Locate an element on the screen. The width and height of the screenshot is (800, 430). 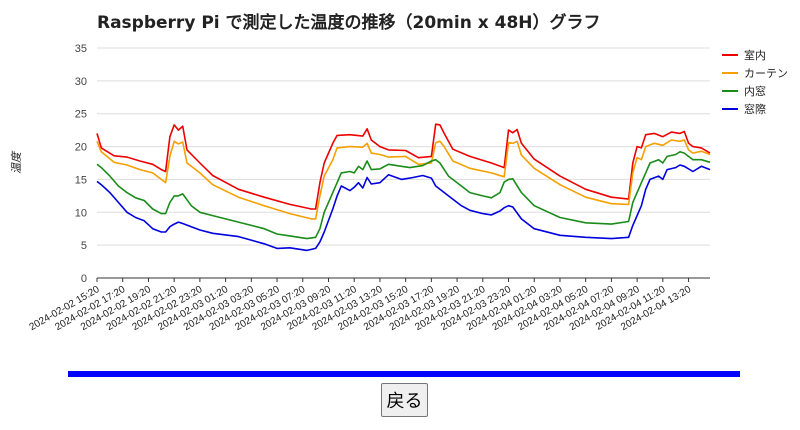
legend-label: カーテン is located at coordinates (766, 73).